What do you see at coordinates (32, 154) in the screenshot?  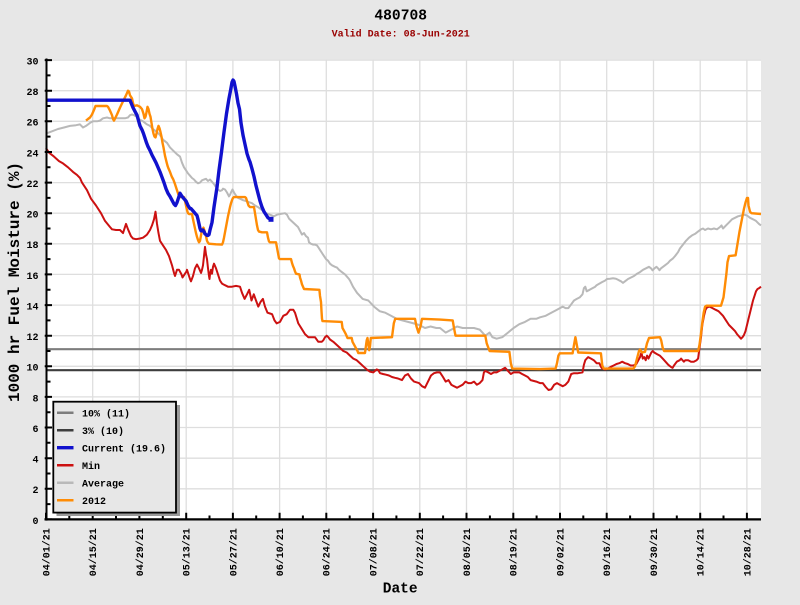 I see `svg-text: 24` at bounding box center [32, 154].